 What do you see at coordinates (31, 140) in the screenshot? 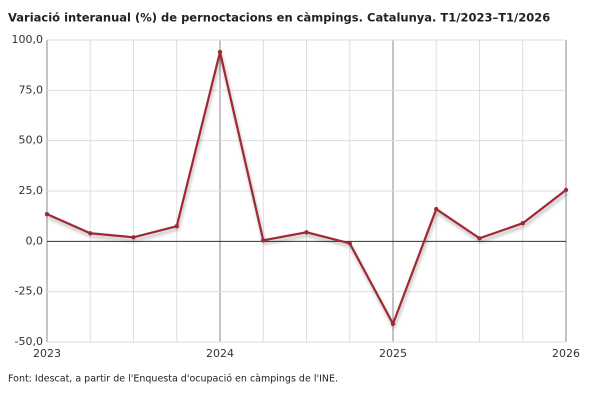
I see `y-tick-label: 50,0` at bounding box center [31, 140].